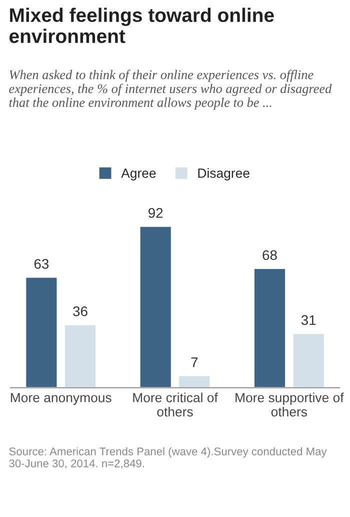 The image size is (350, 517). Describe the element at coordinates (142, 26) in the screenshot. I see `chart-title: Mixed feelings toward online environment` at that location.